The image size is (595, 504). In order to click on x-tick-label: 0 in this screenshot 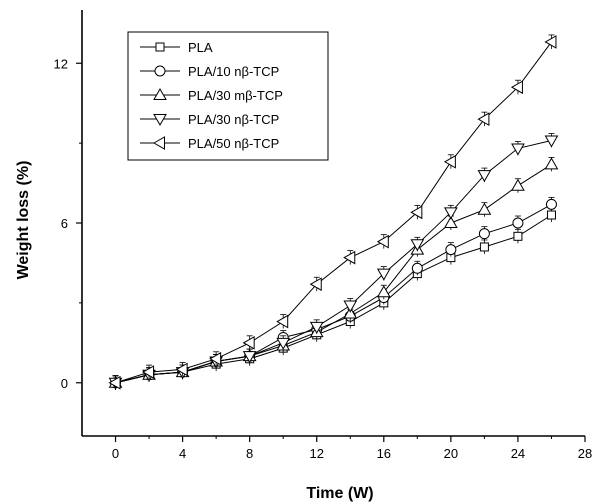, I will do `click(115, 453)`.